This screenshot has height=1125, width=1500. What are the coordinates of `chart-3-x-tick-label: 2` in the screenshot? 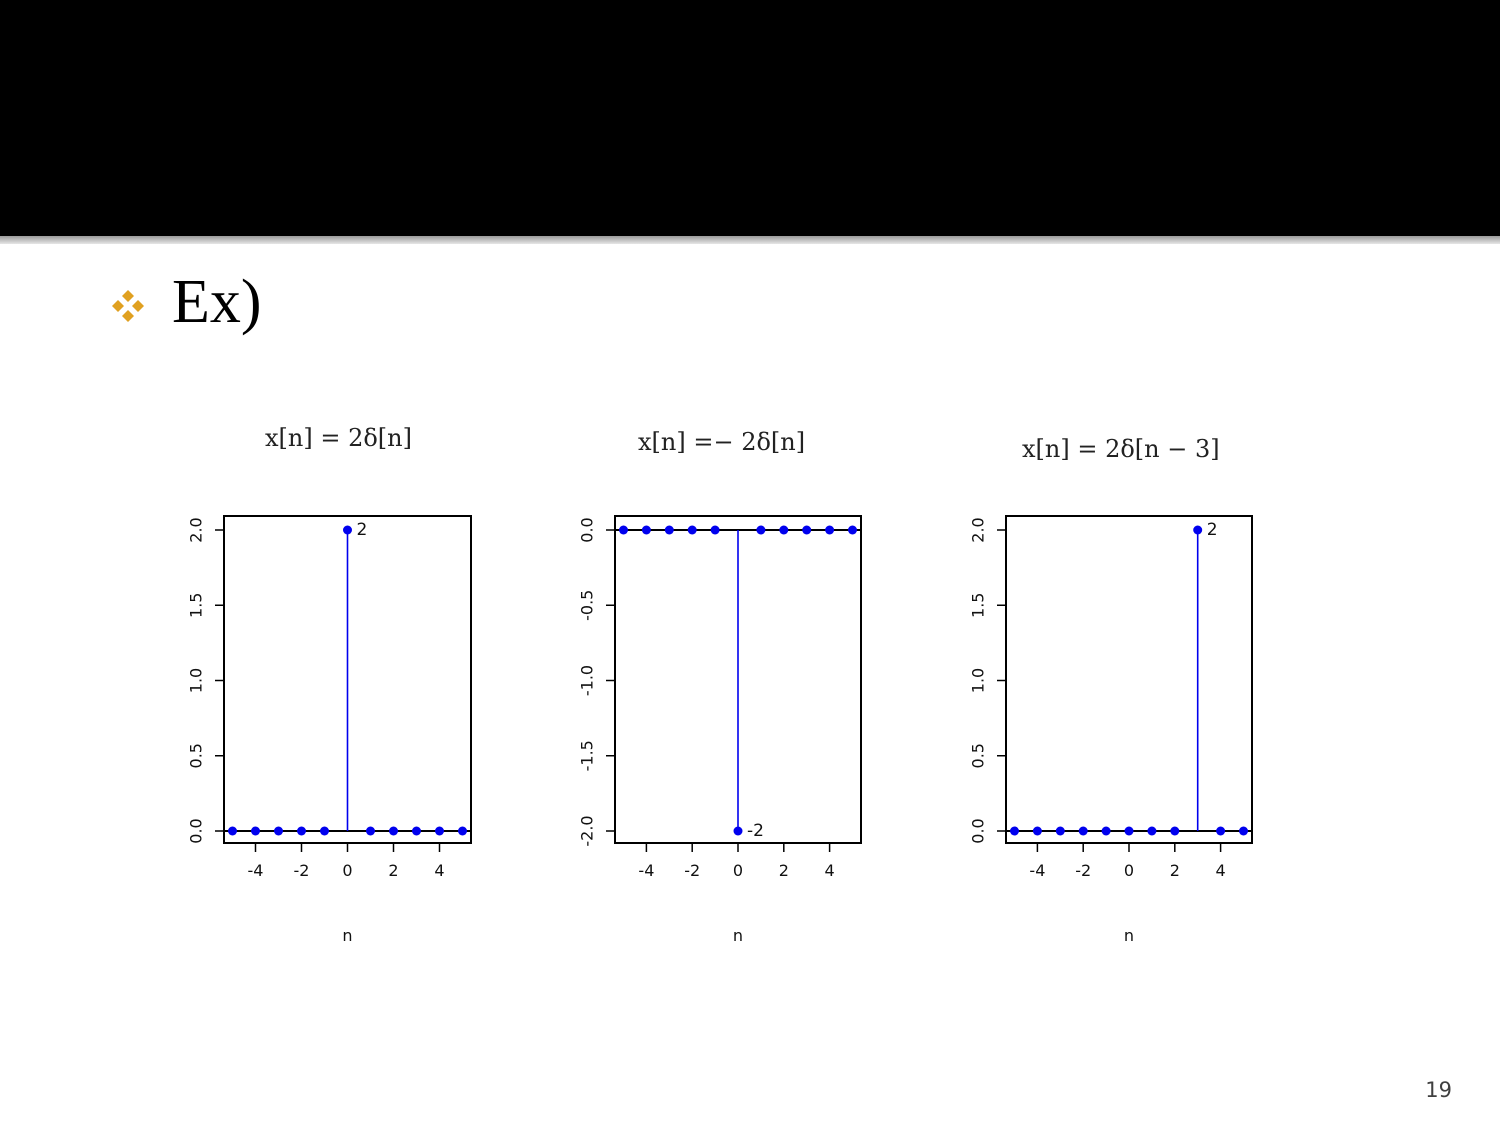 It's located at (1175, 870).